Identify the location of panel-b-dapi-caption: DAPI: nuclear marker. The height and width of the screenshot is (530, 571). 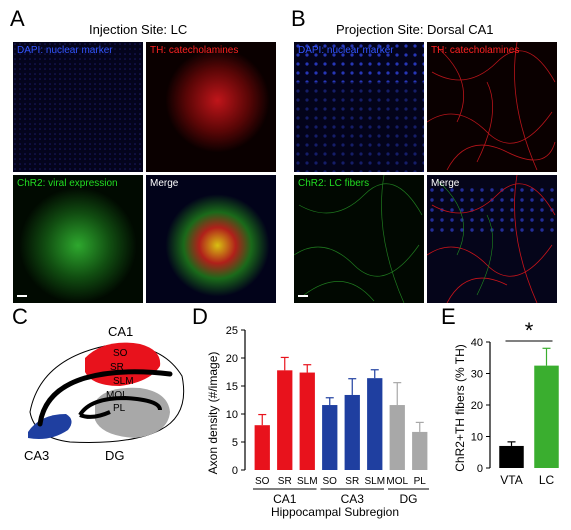
(346, 50).